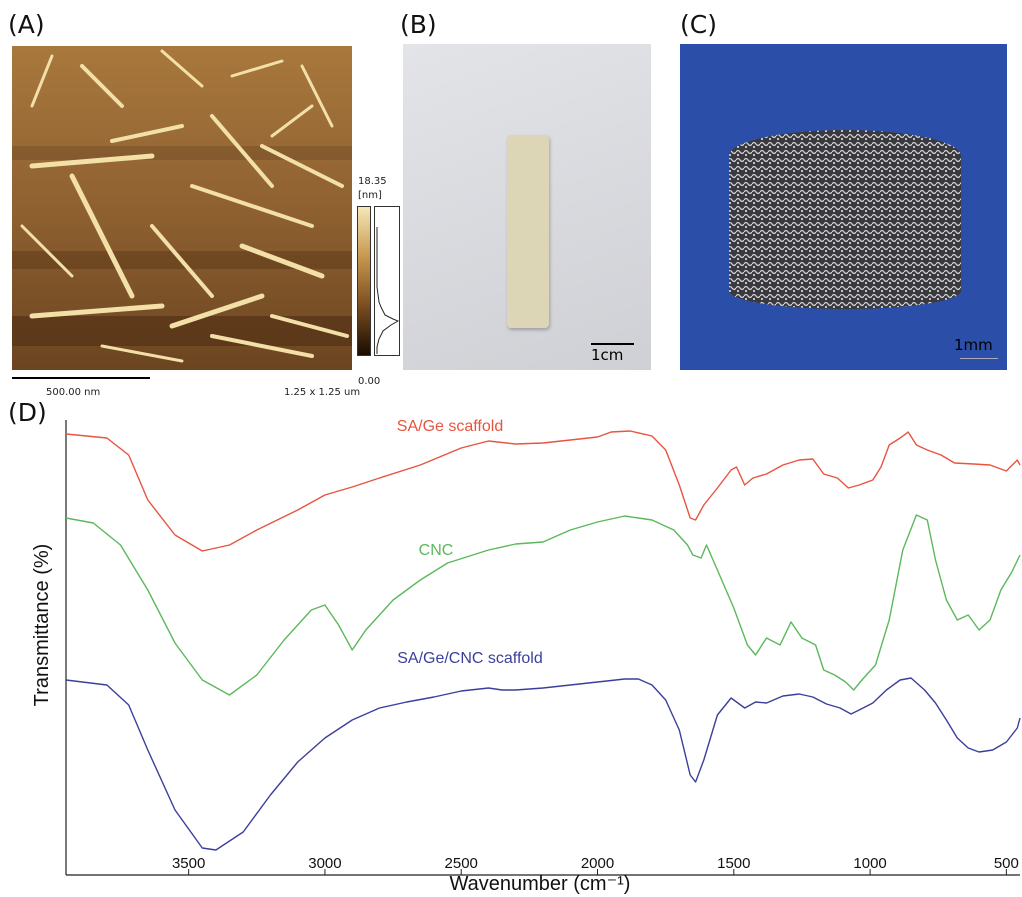 This screenshot has height=897, width=1022. Describe the element at coordinates (73, 392) in the screenshot. I see `afm-scale-label: 500.00 nm` at that location.